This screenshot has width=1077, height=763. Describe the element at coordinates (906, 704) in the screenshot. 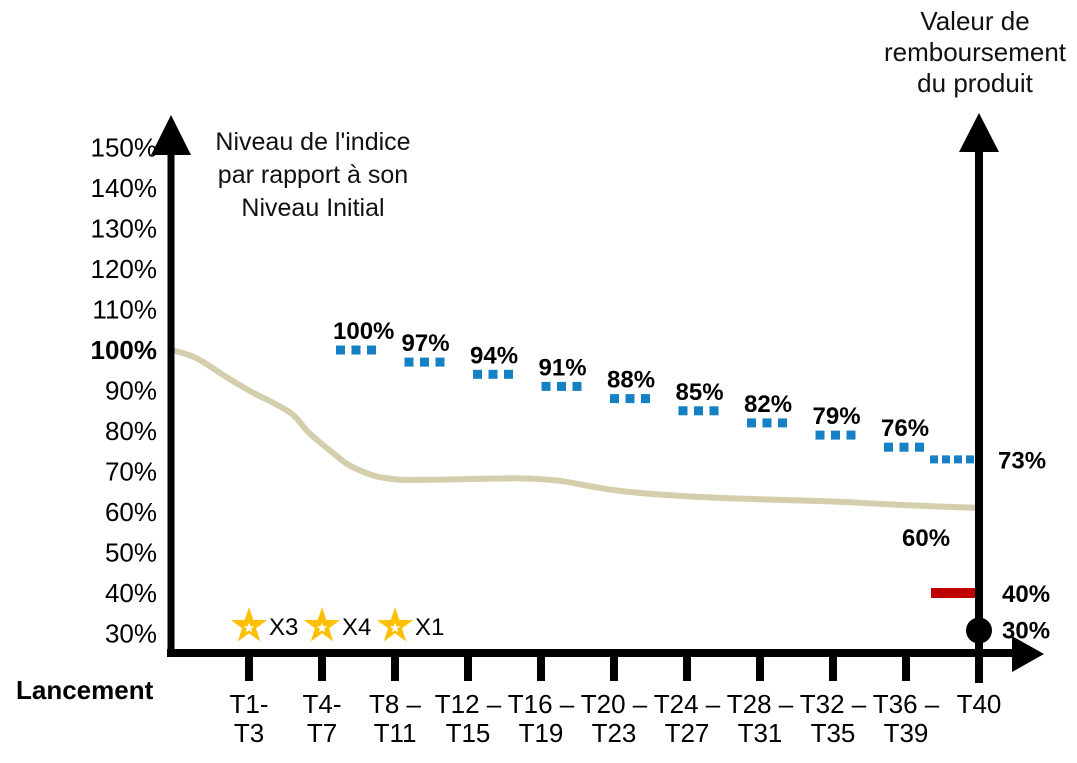

I see `x-axis-tick-label: T36 –` at that location.